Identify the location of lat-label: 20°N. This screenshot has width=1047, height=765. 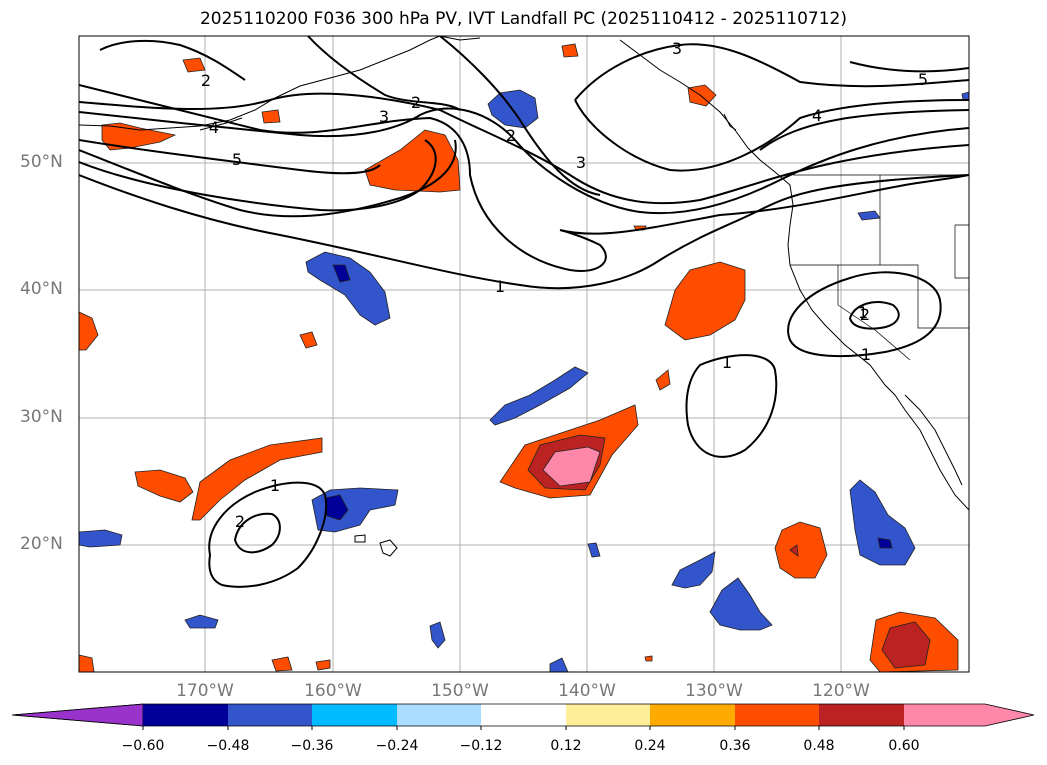
(41, 544).